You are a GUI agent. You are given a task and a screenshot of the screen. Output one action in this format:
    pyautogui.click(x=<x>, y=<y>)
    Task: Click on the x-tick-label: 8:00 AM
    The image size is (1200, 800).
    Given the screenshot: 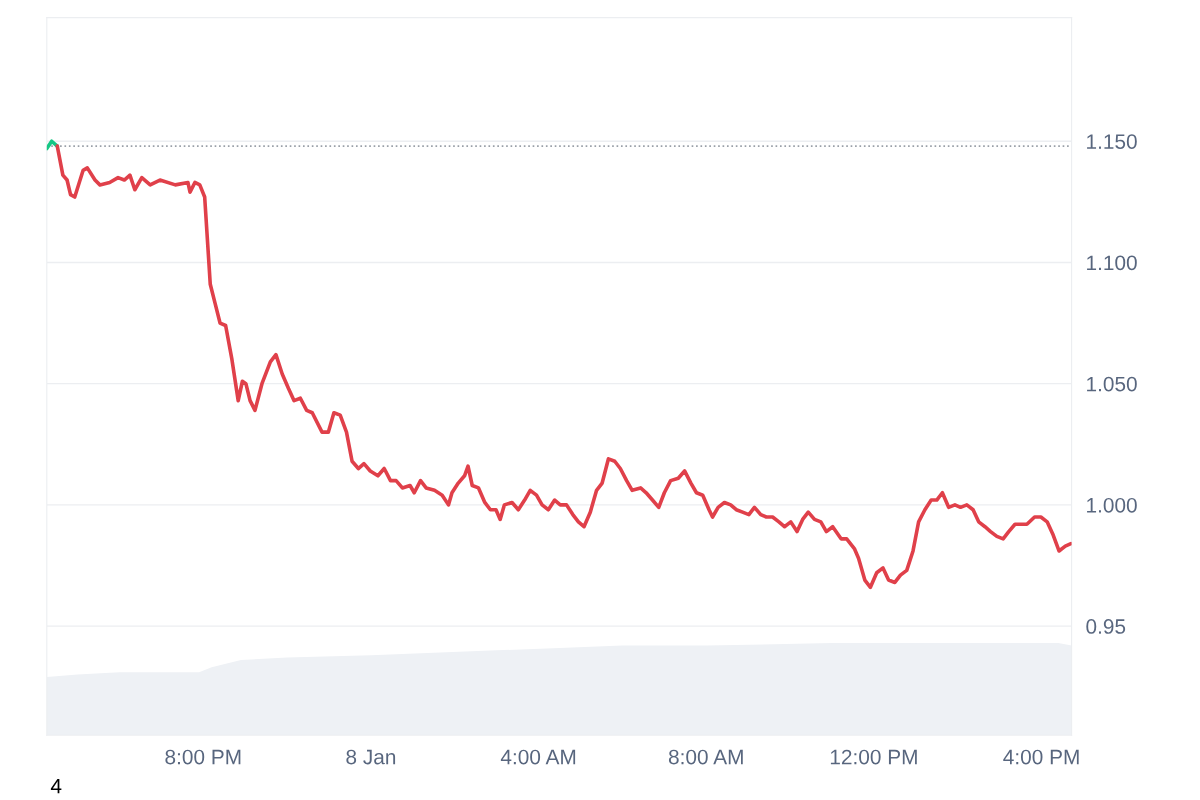 What is the action you would take?
    pyautogui.click(x=705, y=757)
    